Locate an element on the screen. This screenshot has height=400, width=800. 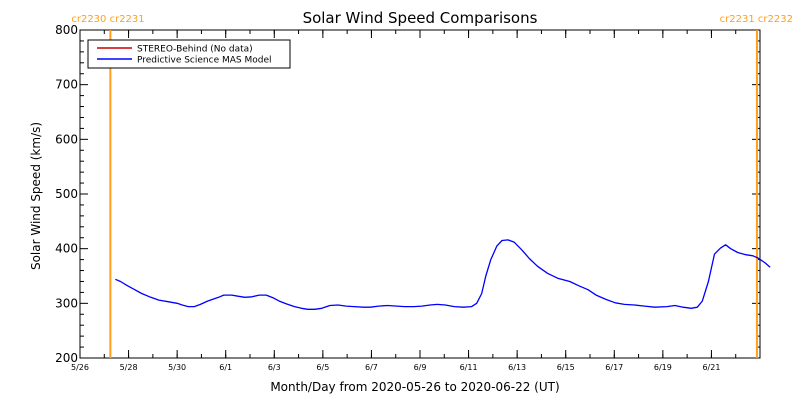
y-tick-label: 500 is located at coordinates (66, 194).